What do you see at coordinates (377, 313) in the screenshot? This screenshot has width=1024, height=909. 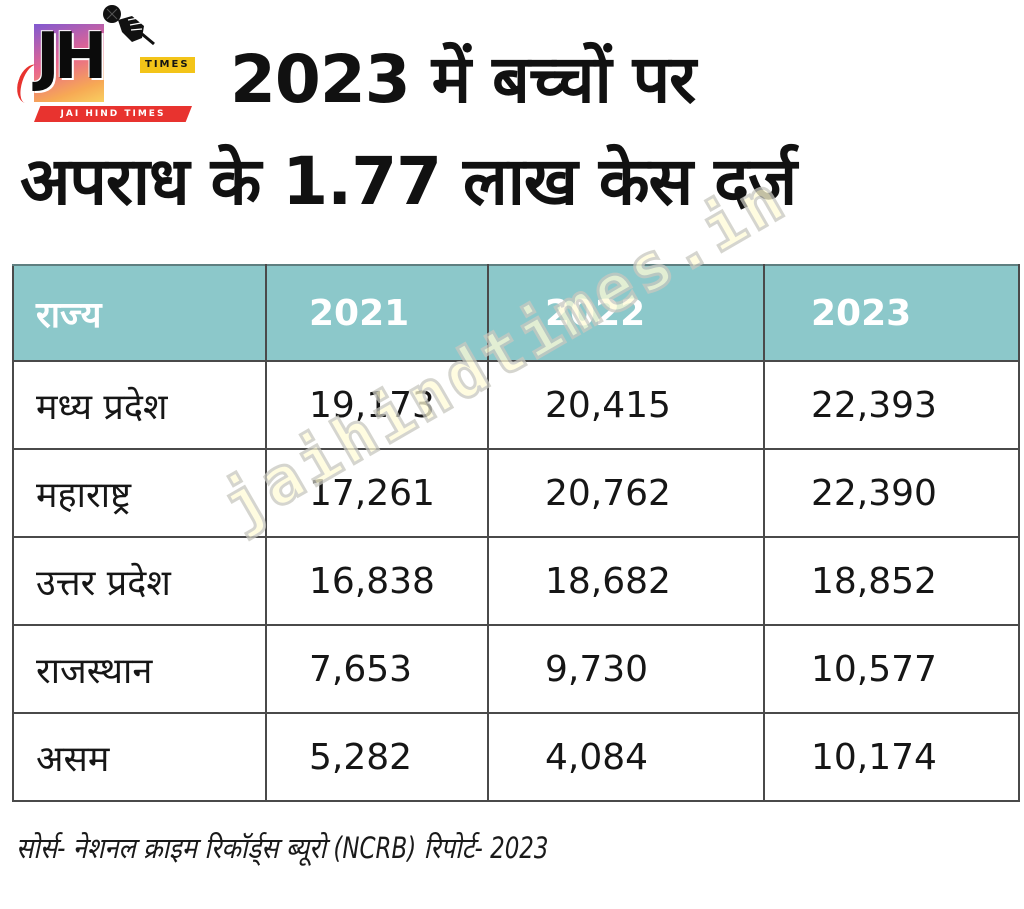 I see `header-2021: 2021` at bounding box center [377, 313].